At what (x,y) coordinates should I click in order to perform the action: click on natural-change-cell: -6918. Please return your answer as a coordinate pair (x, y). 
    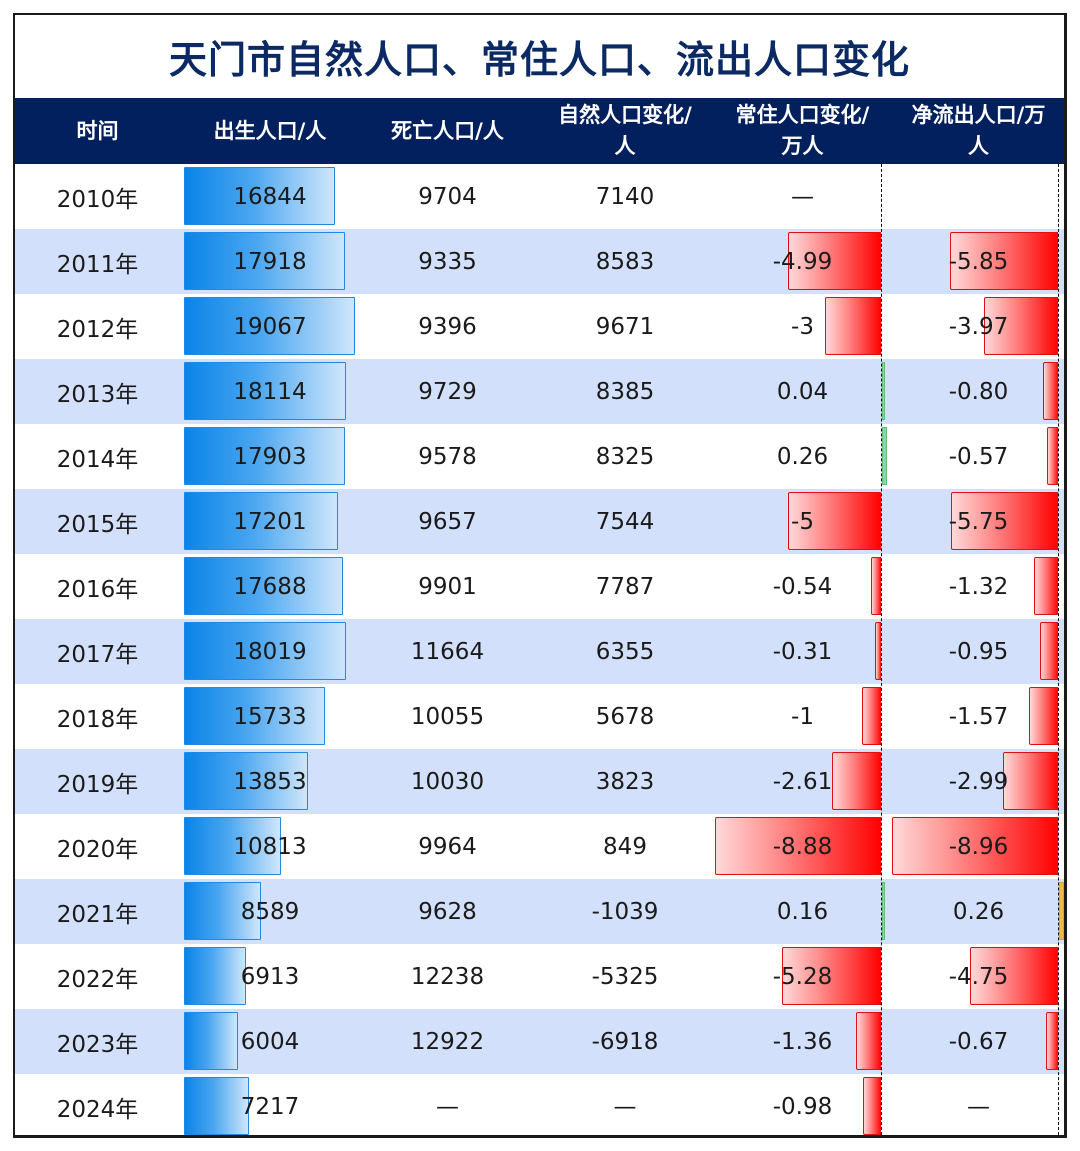
    Looking at the image, I should click on (625, 1041).